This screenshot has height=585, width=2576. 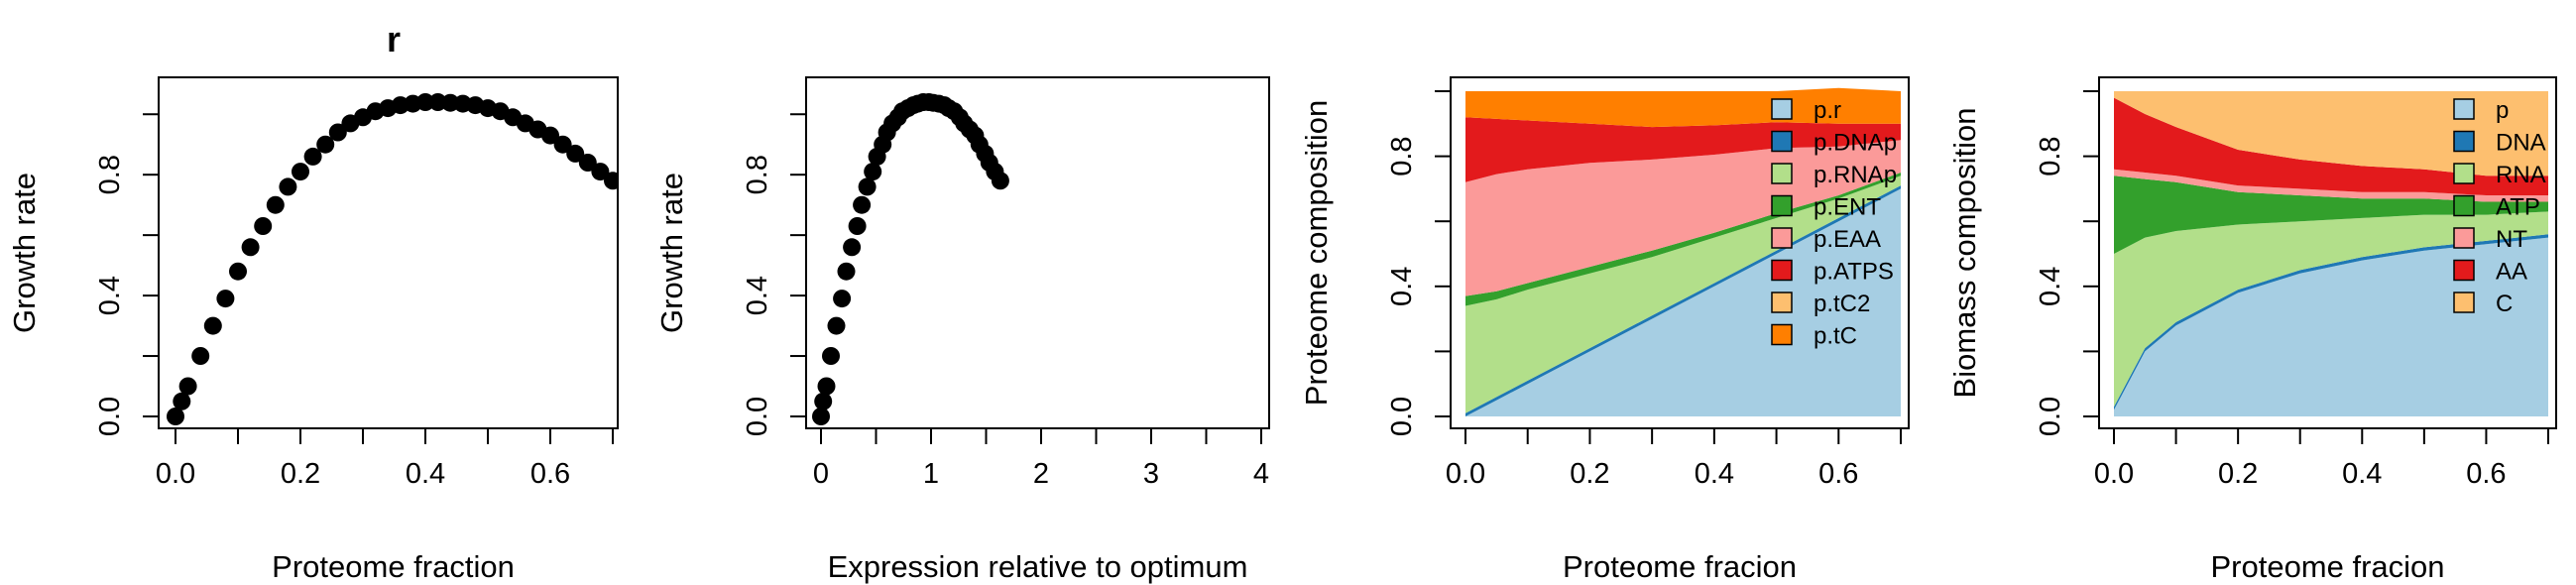 What do you see at coordinates (1854, 272) in the screenshot?
I see `legend-label: p.ATPS` at bounding box center [1854, 272].